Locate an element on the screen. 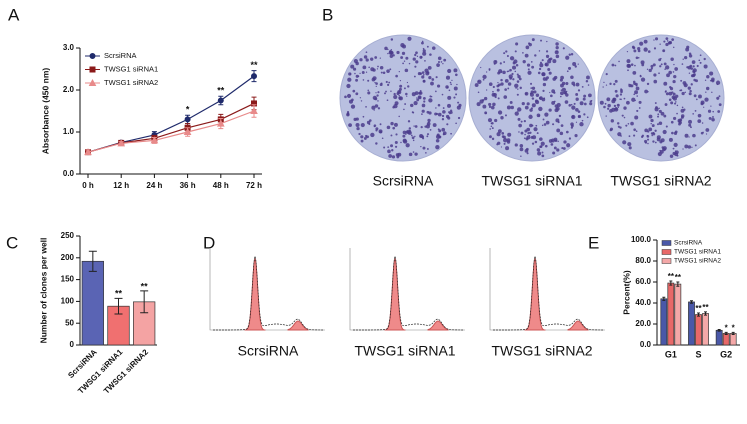 The height and width of the screenshot is (424, 747). caption: ScrsiRNA is located at coordinates (403, 181).